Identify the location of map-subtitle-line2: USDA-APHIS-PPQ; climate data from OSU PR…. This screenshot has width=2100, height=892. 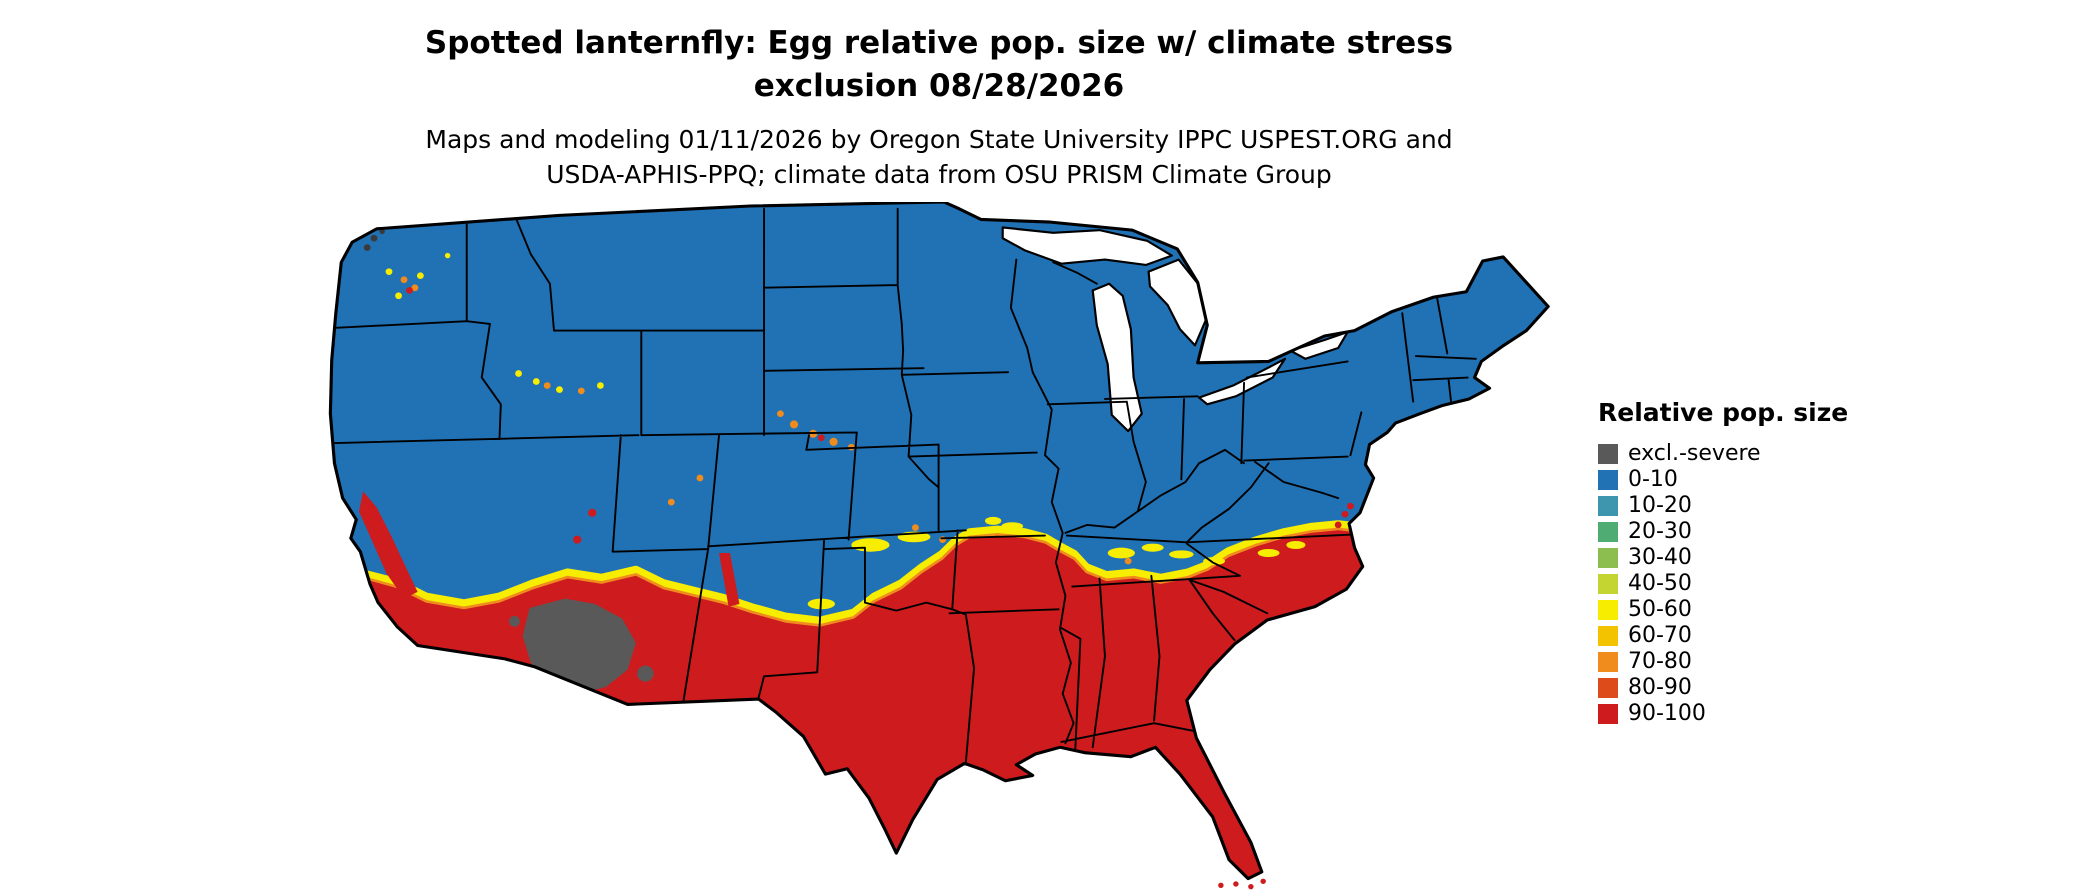
(939, 174).